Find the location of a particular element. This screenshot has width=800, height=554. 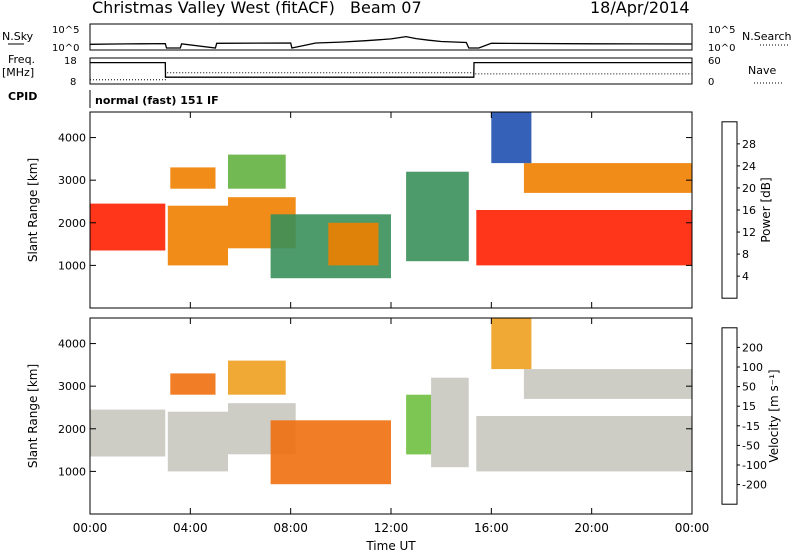

freq-tick-left-bottom: 8 is located at coordinates (73, 82).